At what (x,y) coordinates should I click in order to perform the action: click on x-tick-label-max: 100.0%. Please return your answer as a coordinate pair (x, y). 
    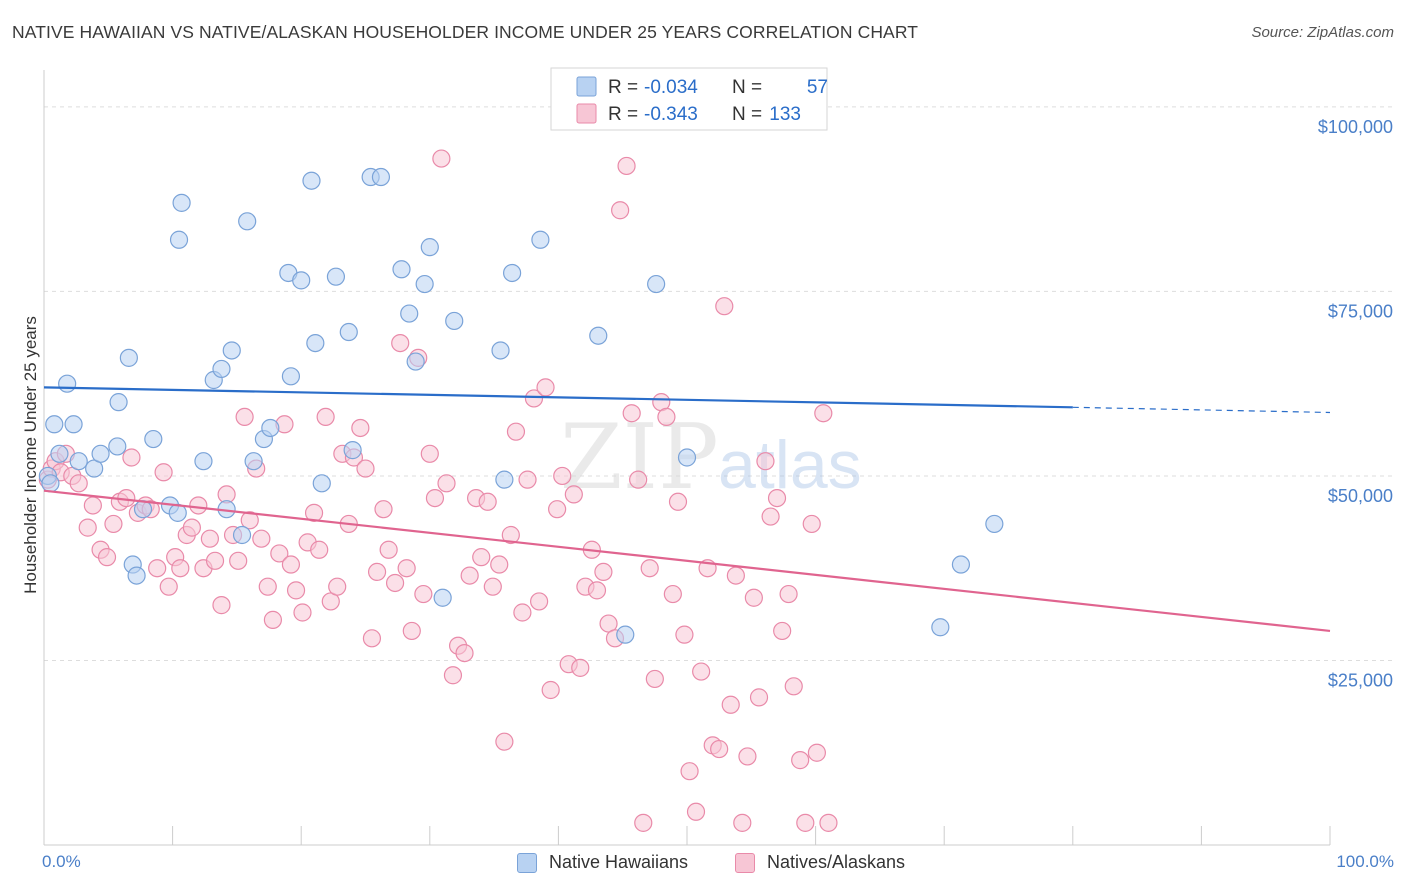
    Looking at the image, I should click on (1365, 861).